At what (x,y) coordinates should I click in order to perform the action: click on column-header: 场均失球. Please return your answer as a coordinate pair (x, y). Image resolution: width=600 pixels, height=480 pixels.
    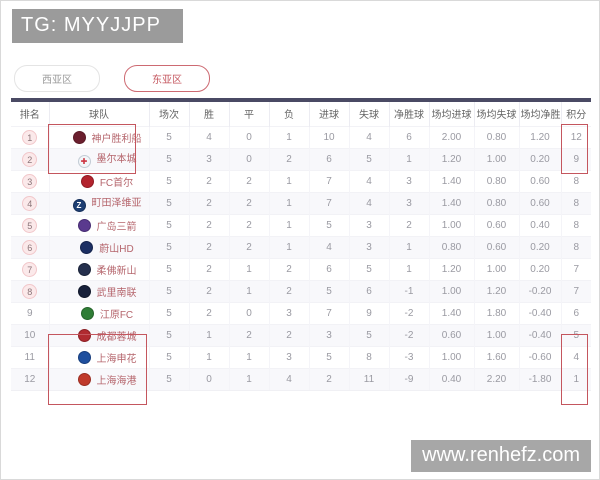
    Looking at the image, I should click on (496, 112).